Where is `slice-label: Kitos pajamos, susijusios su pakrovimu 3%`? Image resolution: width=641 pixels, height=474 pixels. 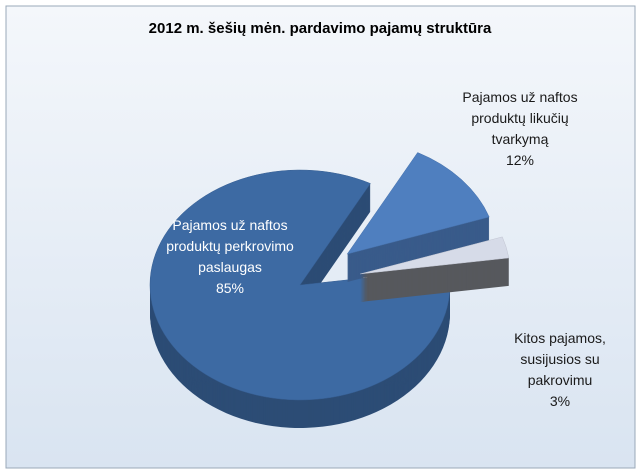
slice-label: Kitos pajamos, susijusios su pakrovimu 3% is located at coordinates (560, 370).